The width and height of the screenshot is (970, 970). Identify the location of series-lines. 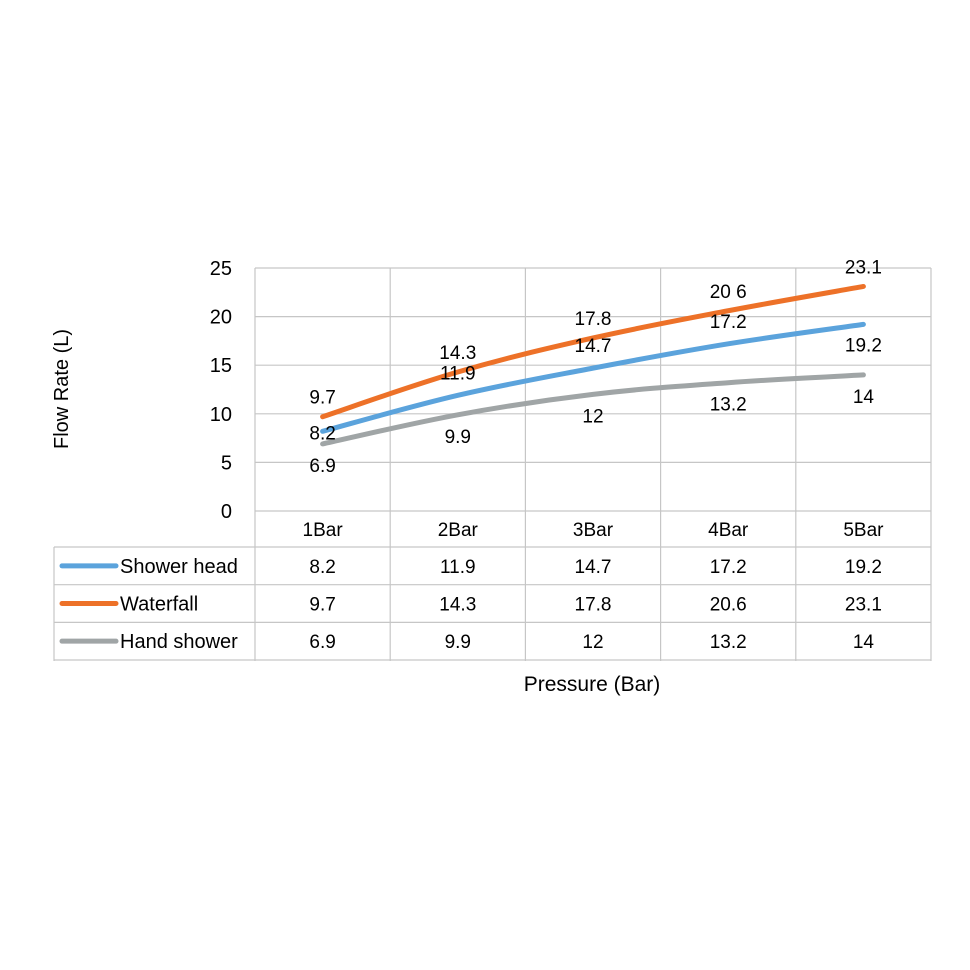
(593, 365).